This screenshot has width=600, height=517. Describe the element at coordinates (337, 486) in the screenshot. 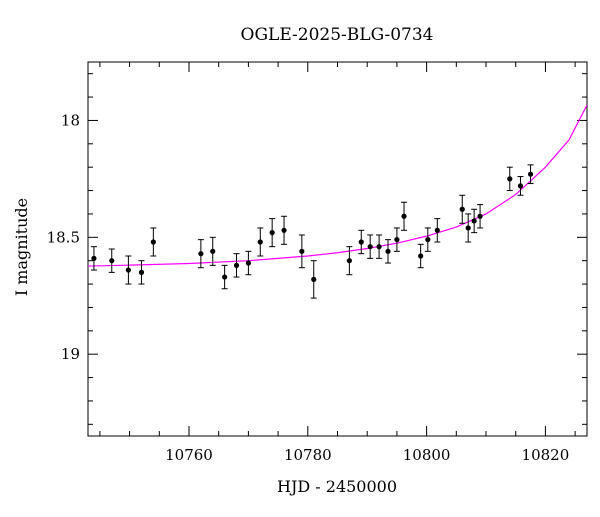

I see `x-axis-title: HJD - 2450000` at that location.